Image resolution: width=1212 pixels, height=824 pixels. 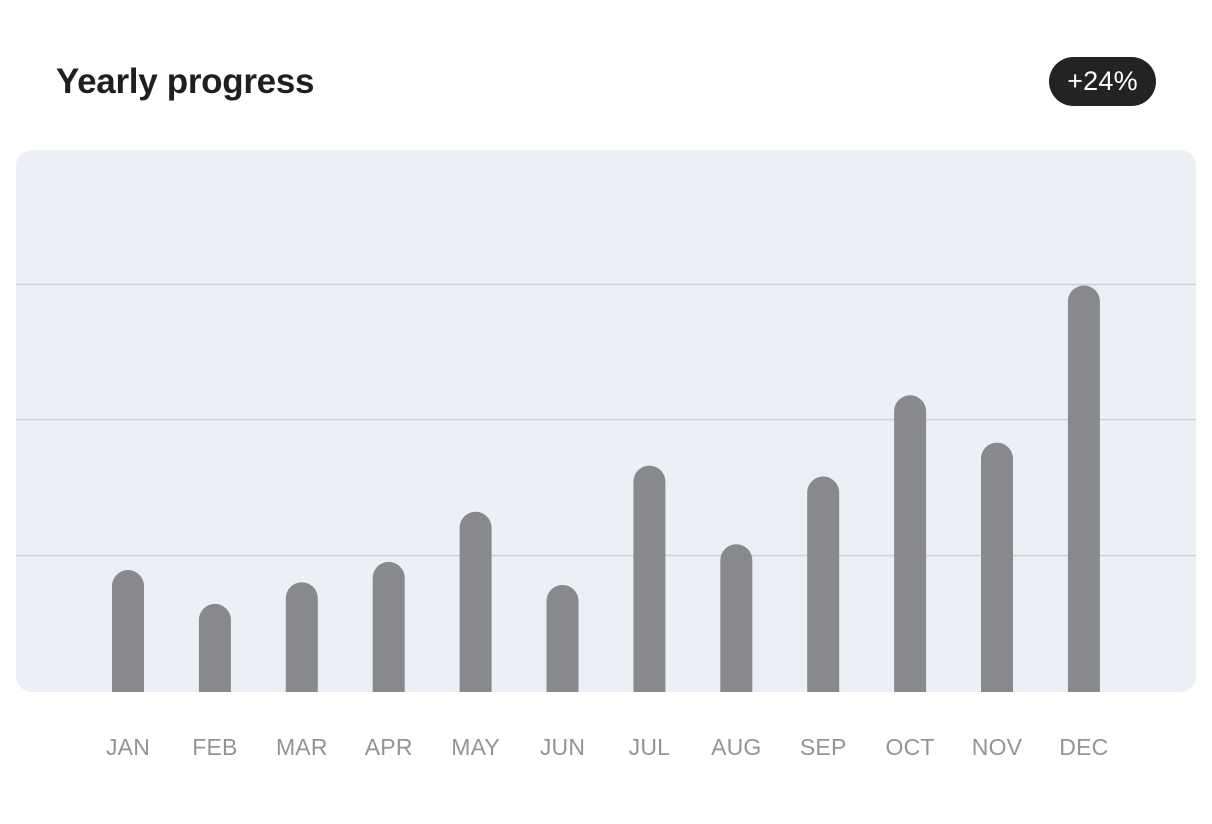 I want to click on bar-apr, so click(x=388, y=626).